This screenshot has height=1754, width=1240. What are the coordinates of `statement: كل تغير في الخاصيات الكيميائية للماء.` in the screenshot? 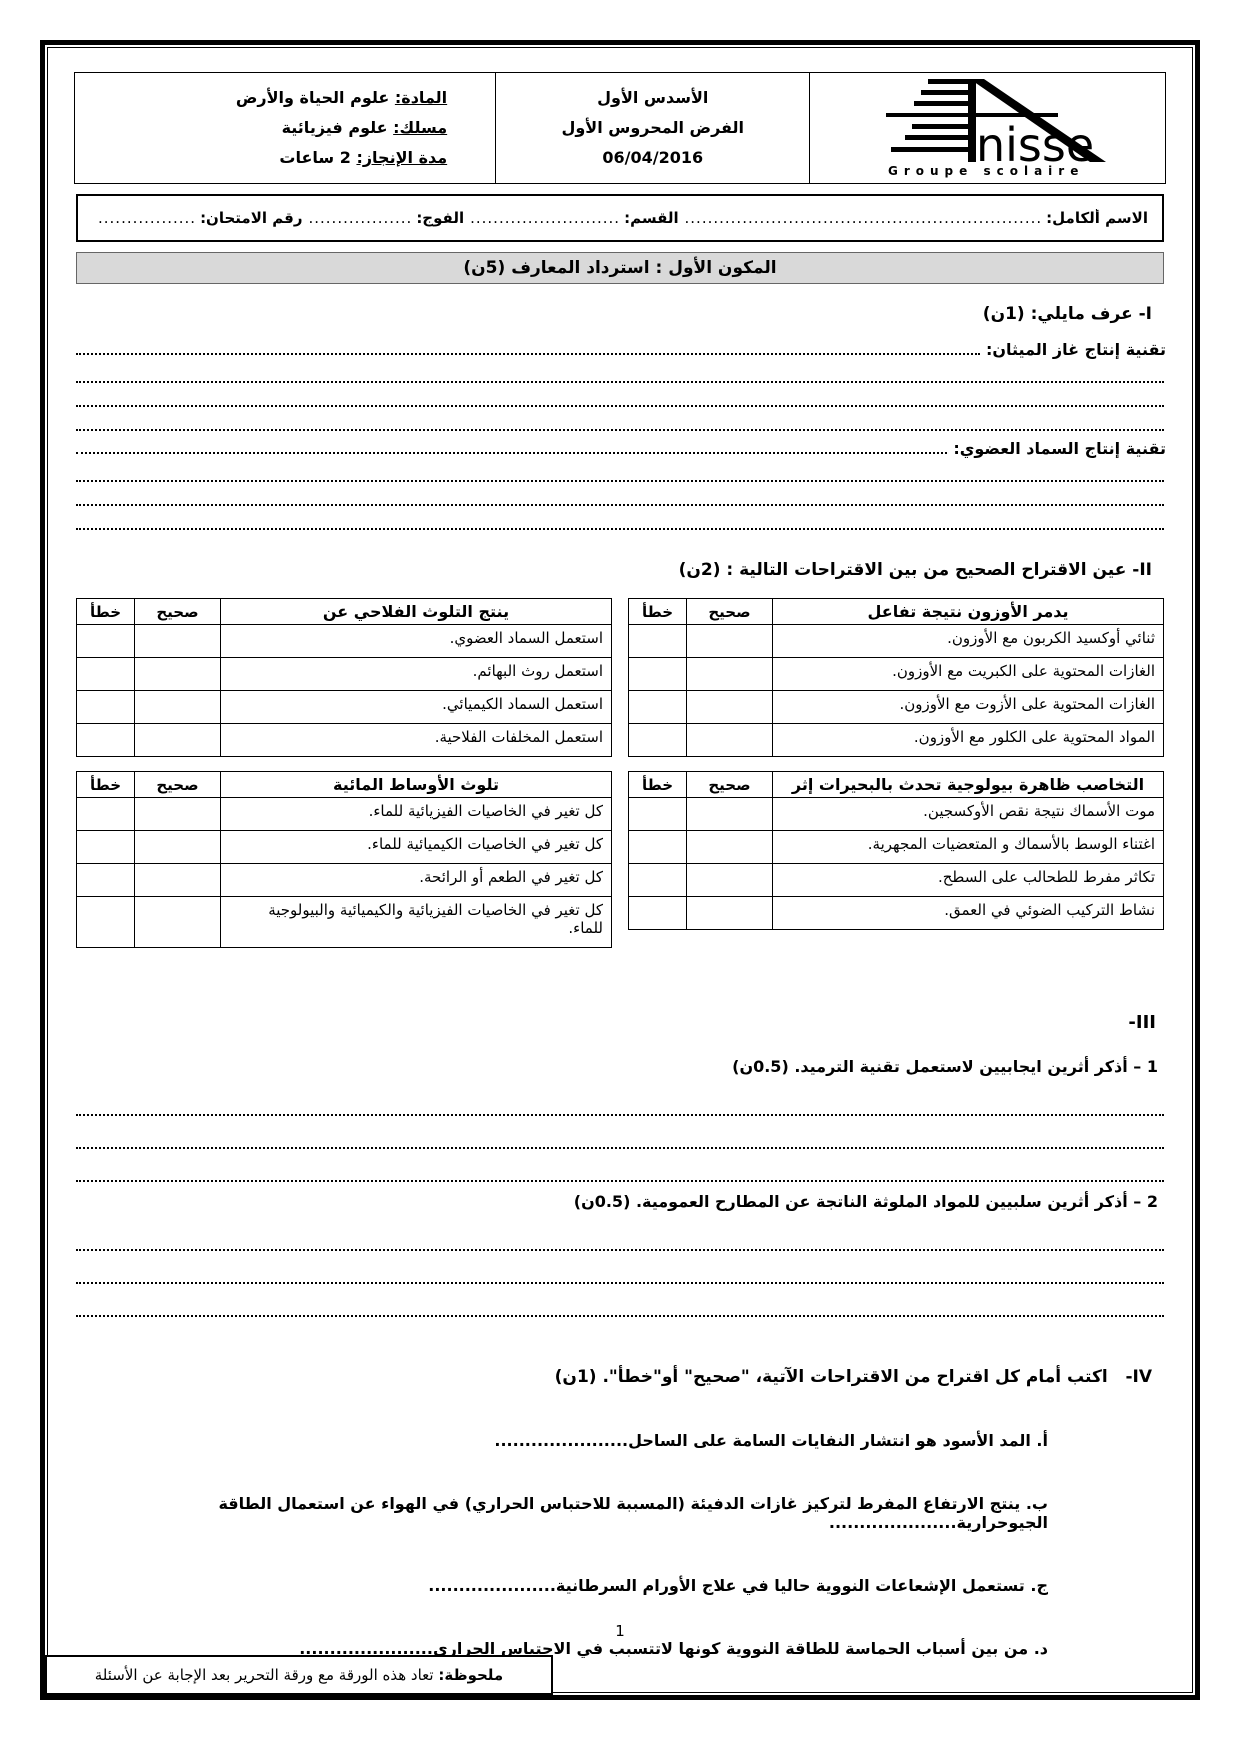 It's located at (416, 847).